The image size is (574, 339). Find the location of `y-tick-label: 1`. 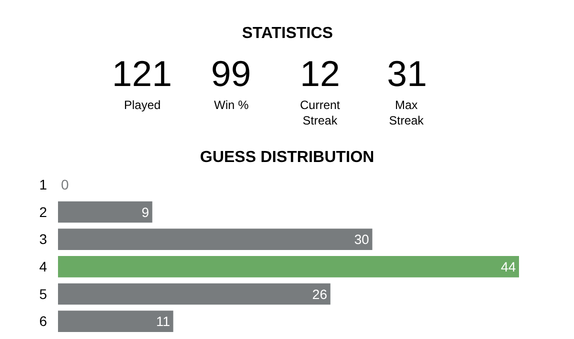

y-tick-label: 1 is located at coordinates (43, 184).